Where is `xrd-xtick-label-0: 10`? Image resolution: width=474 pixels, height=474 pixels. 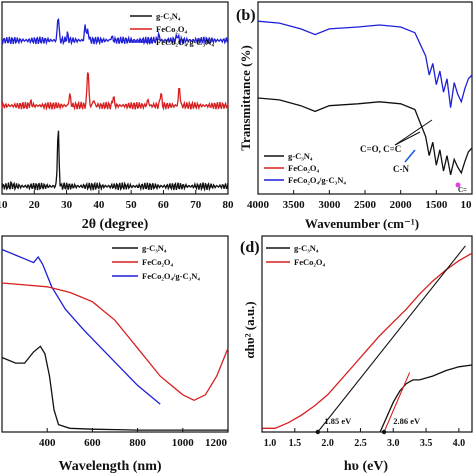 xrd-xtick-label-0: 10 is located at coordinates (4, 205).